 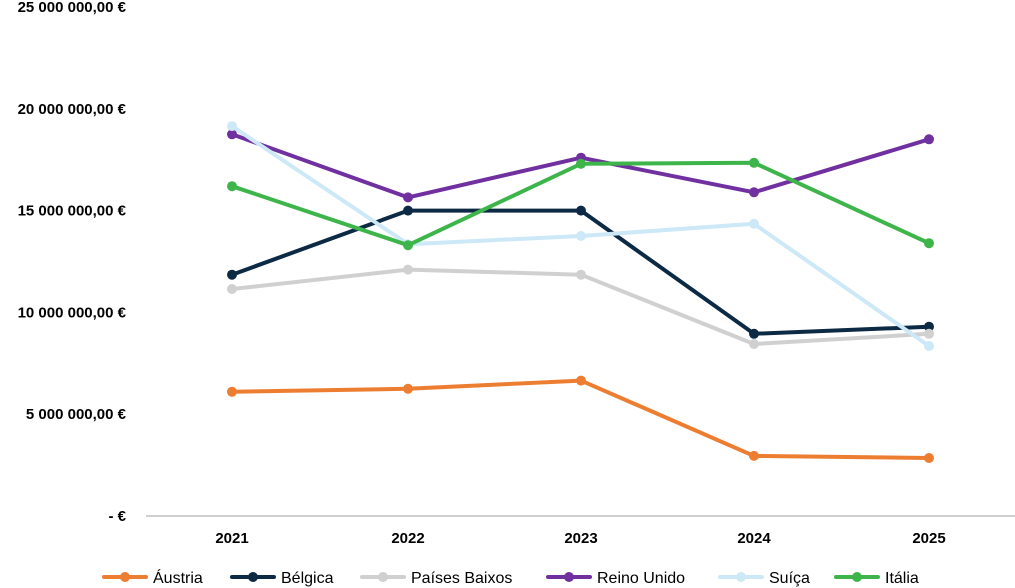 I want to click on x-tick-label: 2024, so click(x=754, y=538).